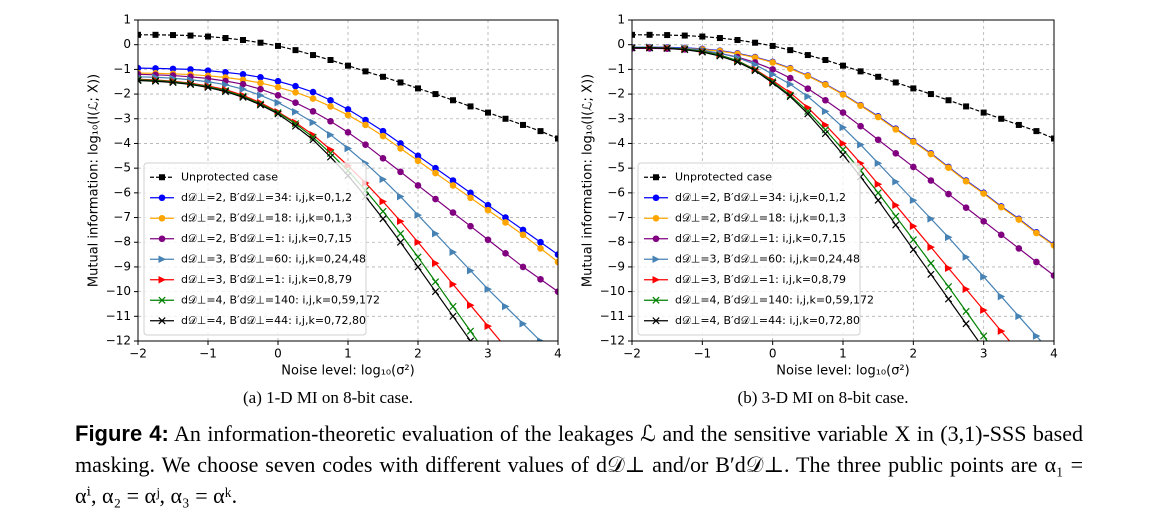 This screenshot has height=524, width=1156. I want to click on y-tick-label: −4, so click(122, 143).